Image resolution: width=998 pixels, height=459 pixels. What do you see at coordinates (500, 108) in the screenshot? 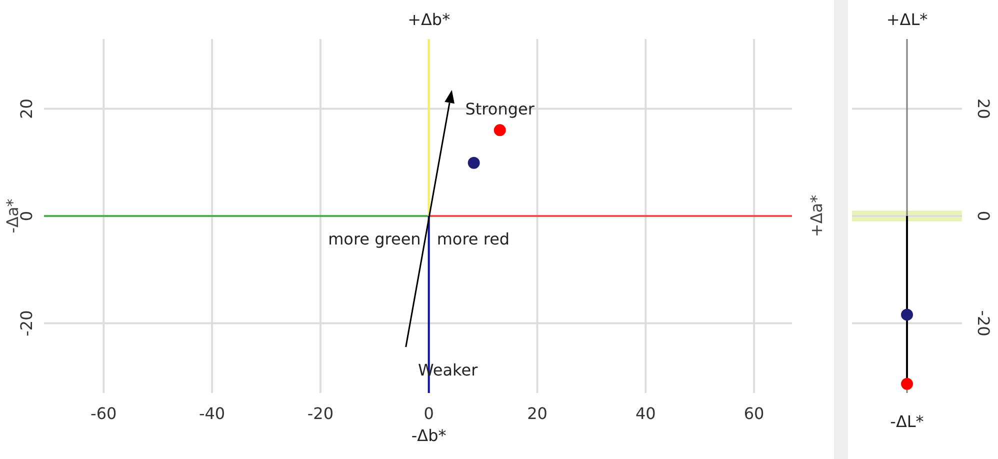
I see `annotation: Stronger` at bounding box center [500, 108].